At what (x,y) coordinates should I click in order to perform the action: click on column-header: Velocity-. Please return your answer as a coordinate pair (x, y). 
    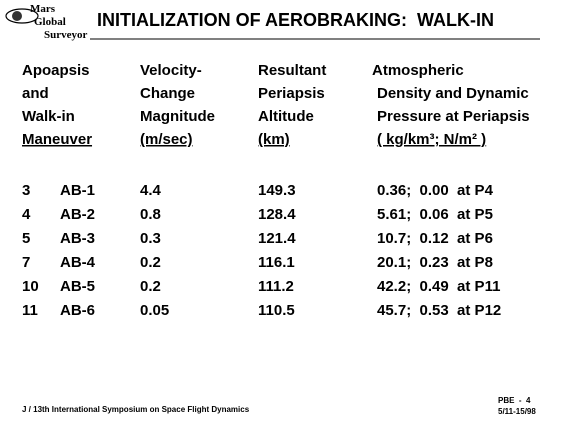
    Looking at the image, I should click on (171, 70).